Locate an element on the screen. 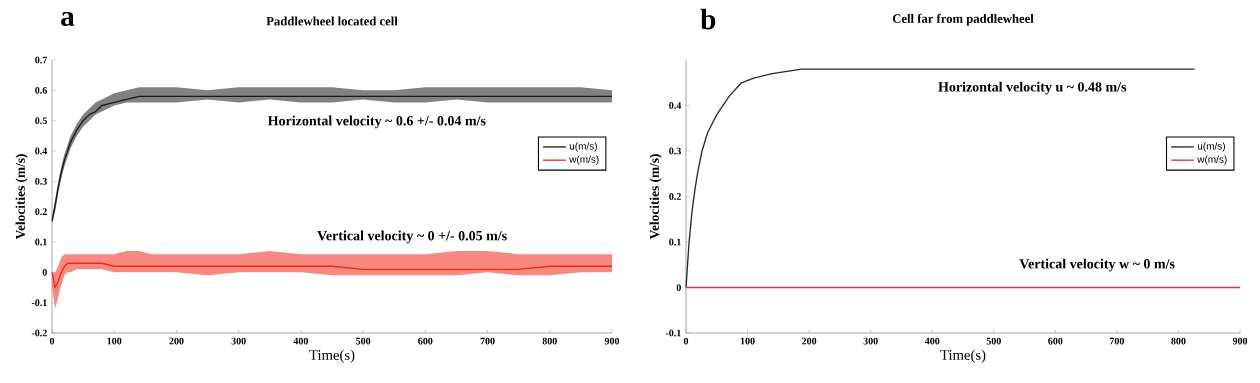 This screenshot has width=1260, height=383. text: b is located at coordinates (708, 19).